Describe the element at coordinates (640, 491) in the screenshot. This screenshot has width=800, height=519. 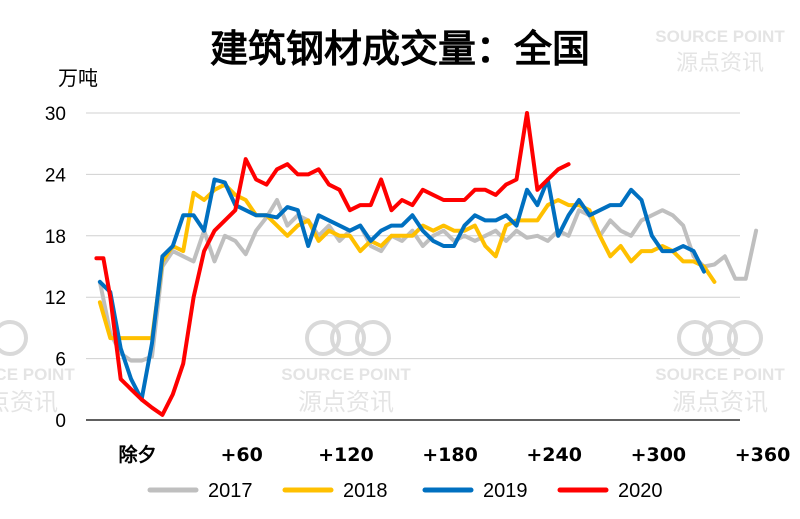
I see `legend-label-2020: 2020` at that location.